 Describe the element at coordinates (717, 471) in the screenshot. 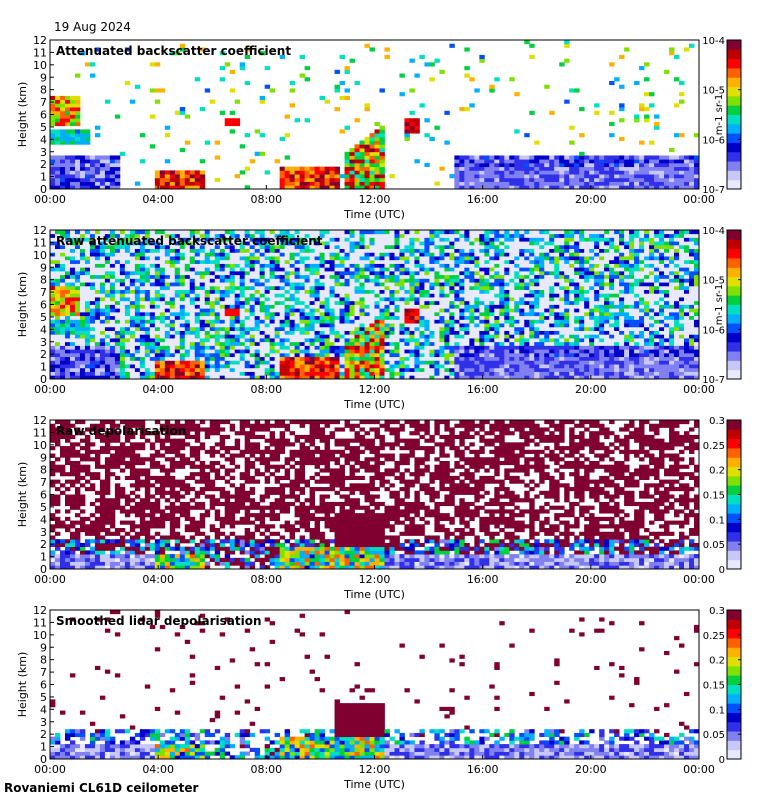

I see `colorbar-tick-label: 0.2` at that location.